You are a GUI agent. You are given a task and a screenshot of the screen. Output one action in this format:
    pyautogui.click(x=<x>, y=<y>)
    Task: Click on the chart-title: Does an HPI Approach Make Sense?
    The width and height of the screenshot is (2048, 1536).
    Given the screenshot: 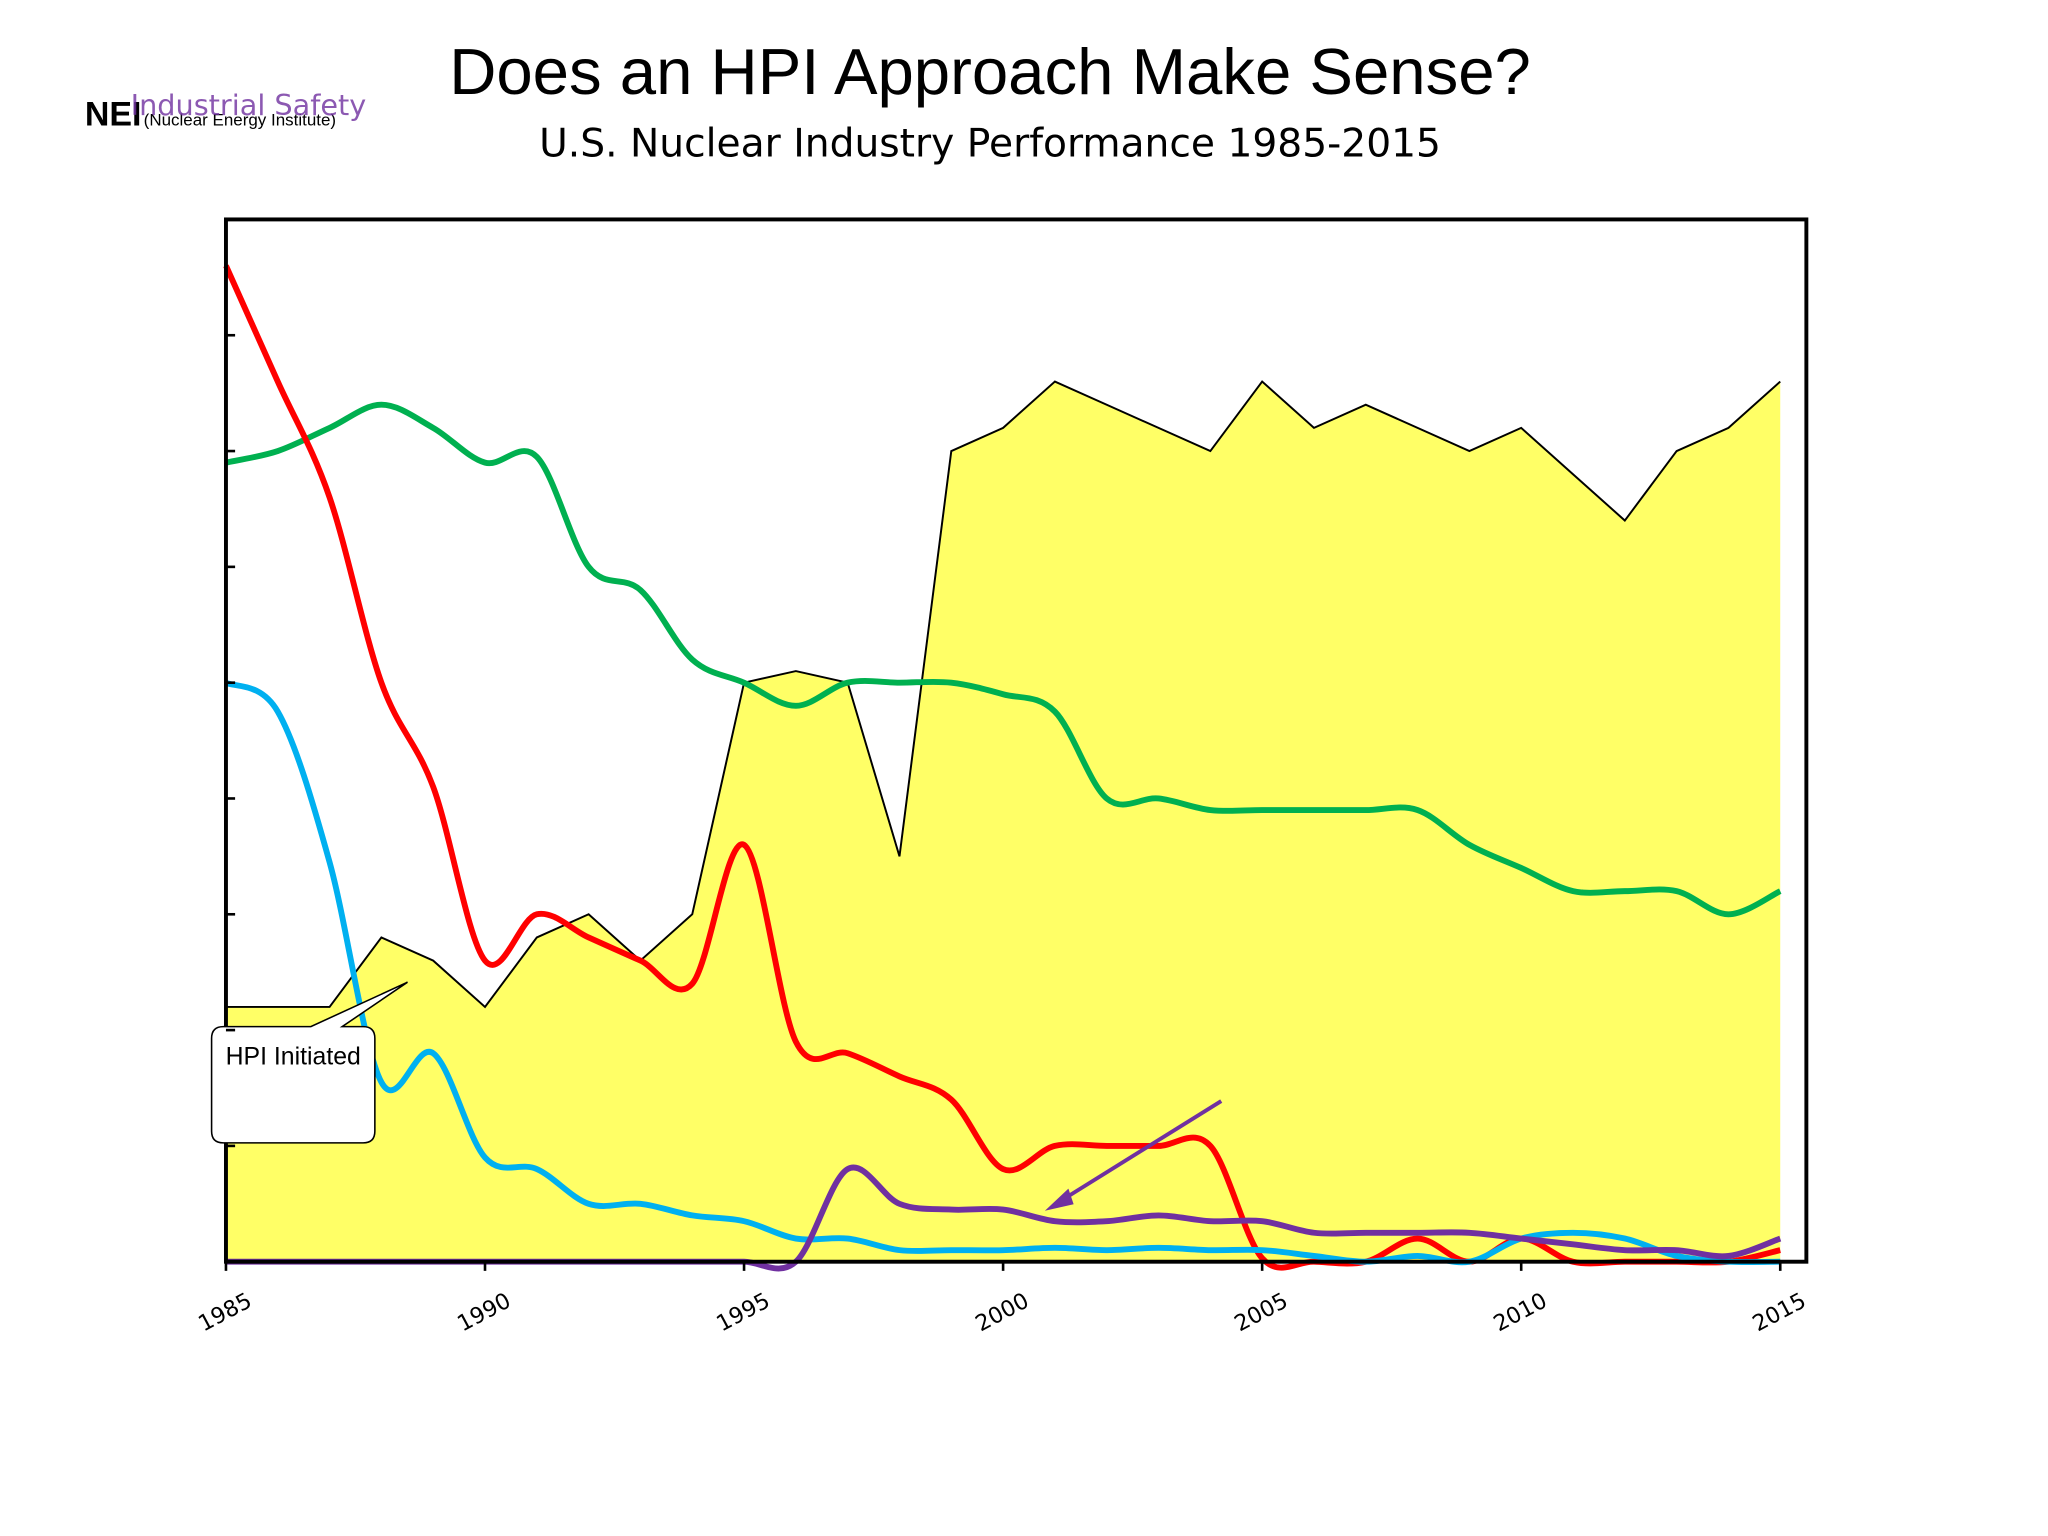 What is the action you would take?
    pyautogui.click(x=990, y=71)
    